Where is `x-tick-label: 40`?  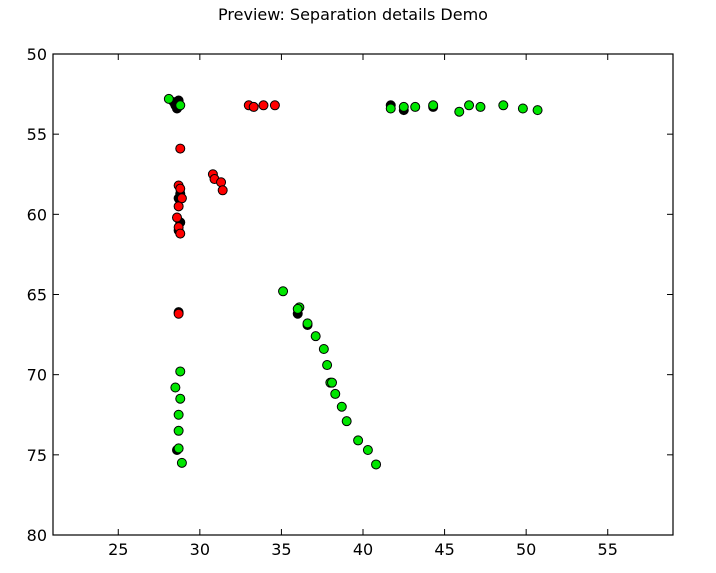 x-tick-label: 40 is located at coordinates (363, 549).